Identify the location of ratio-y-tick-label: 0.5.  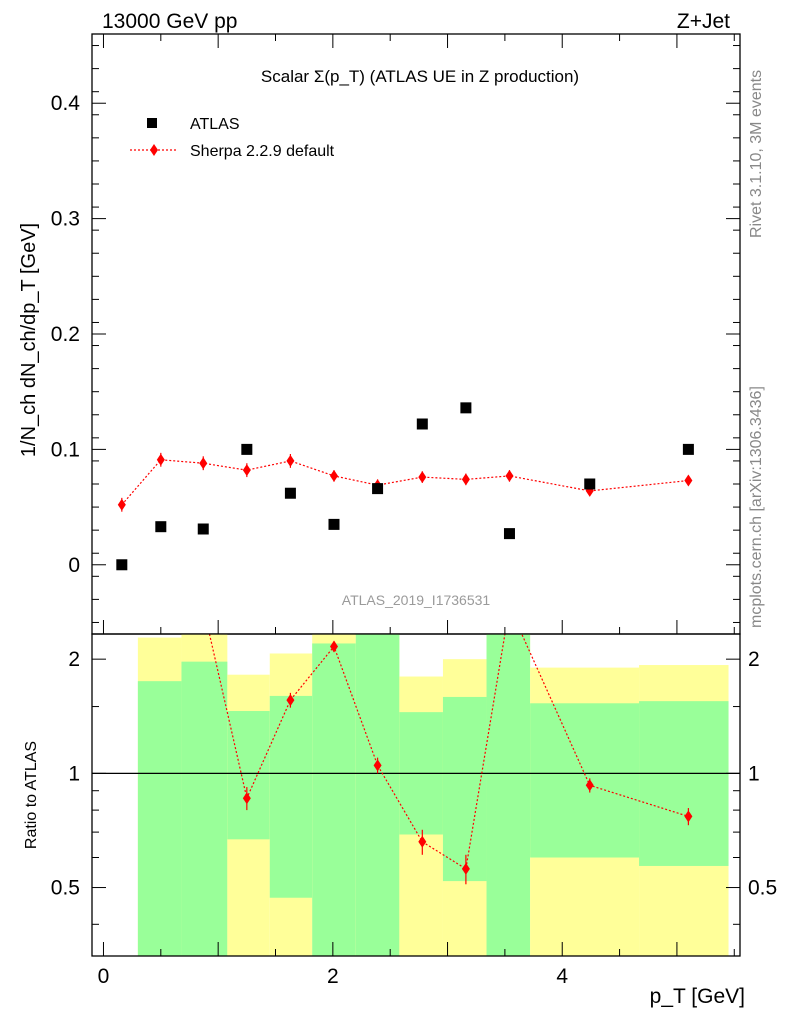
(65, 888).